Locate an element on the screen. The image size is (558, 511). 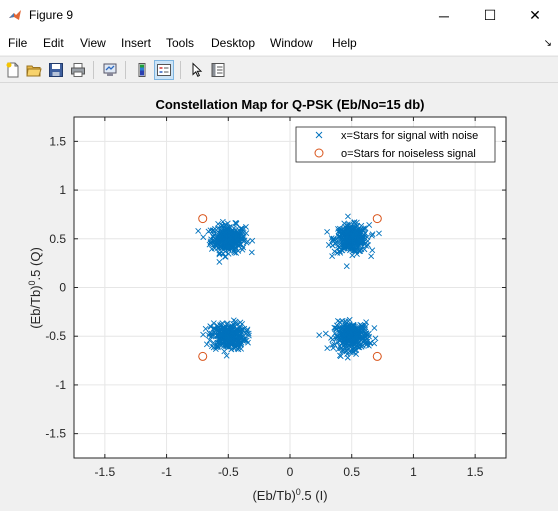
legend-box is located at coordinates (395, 144).